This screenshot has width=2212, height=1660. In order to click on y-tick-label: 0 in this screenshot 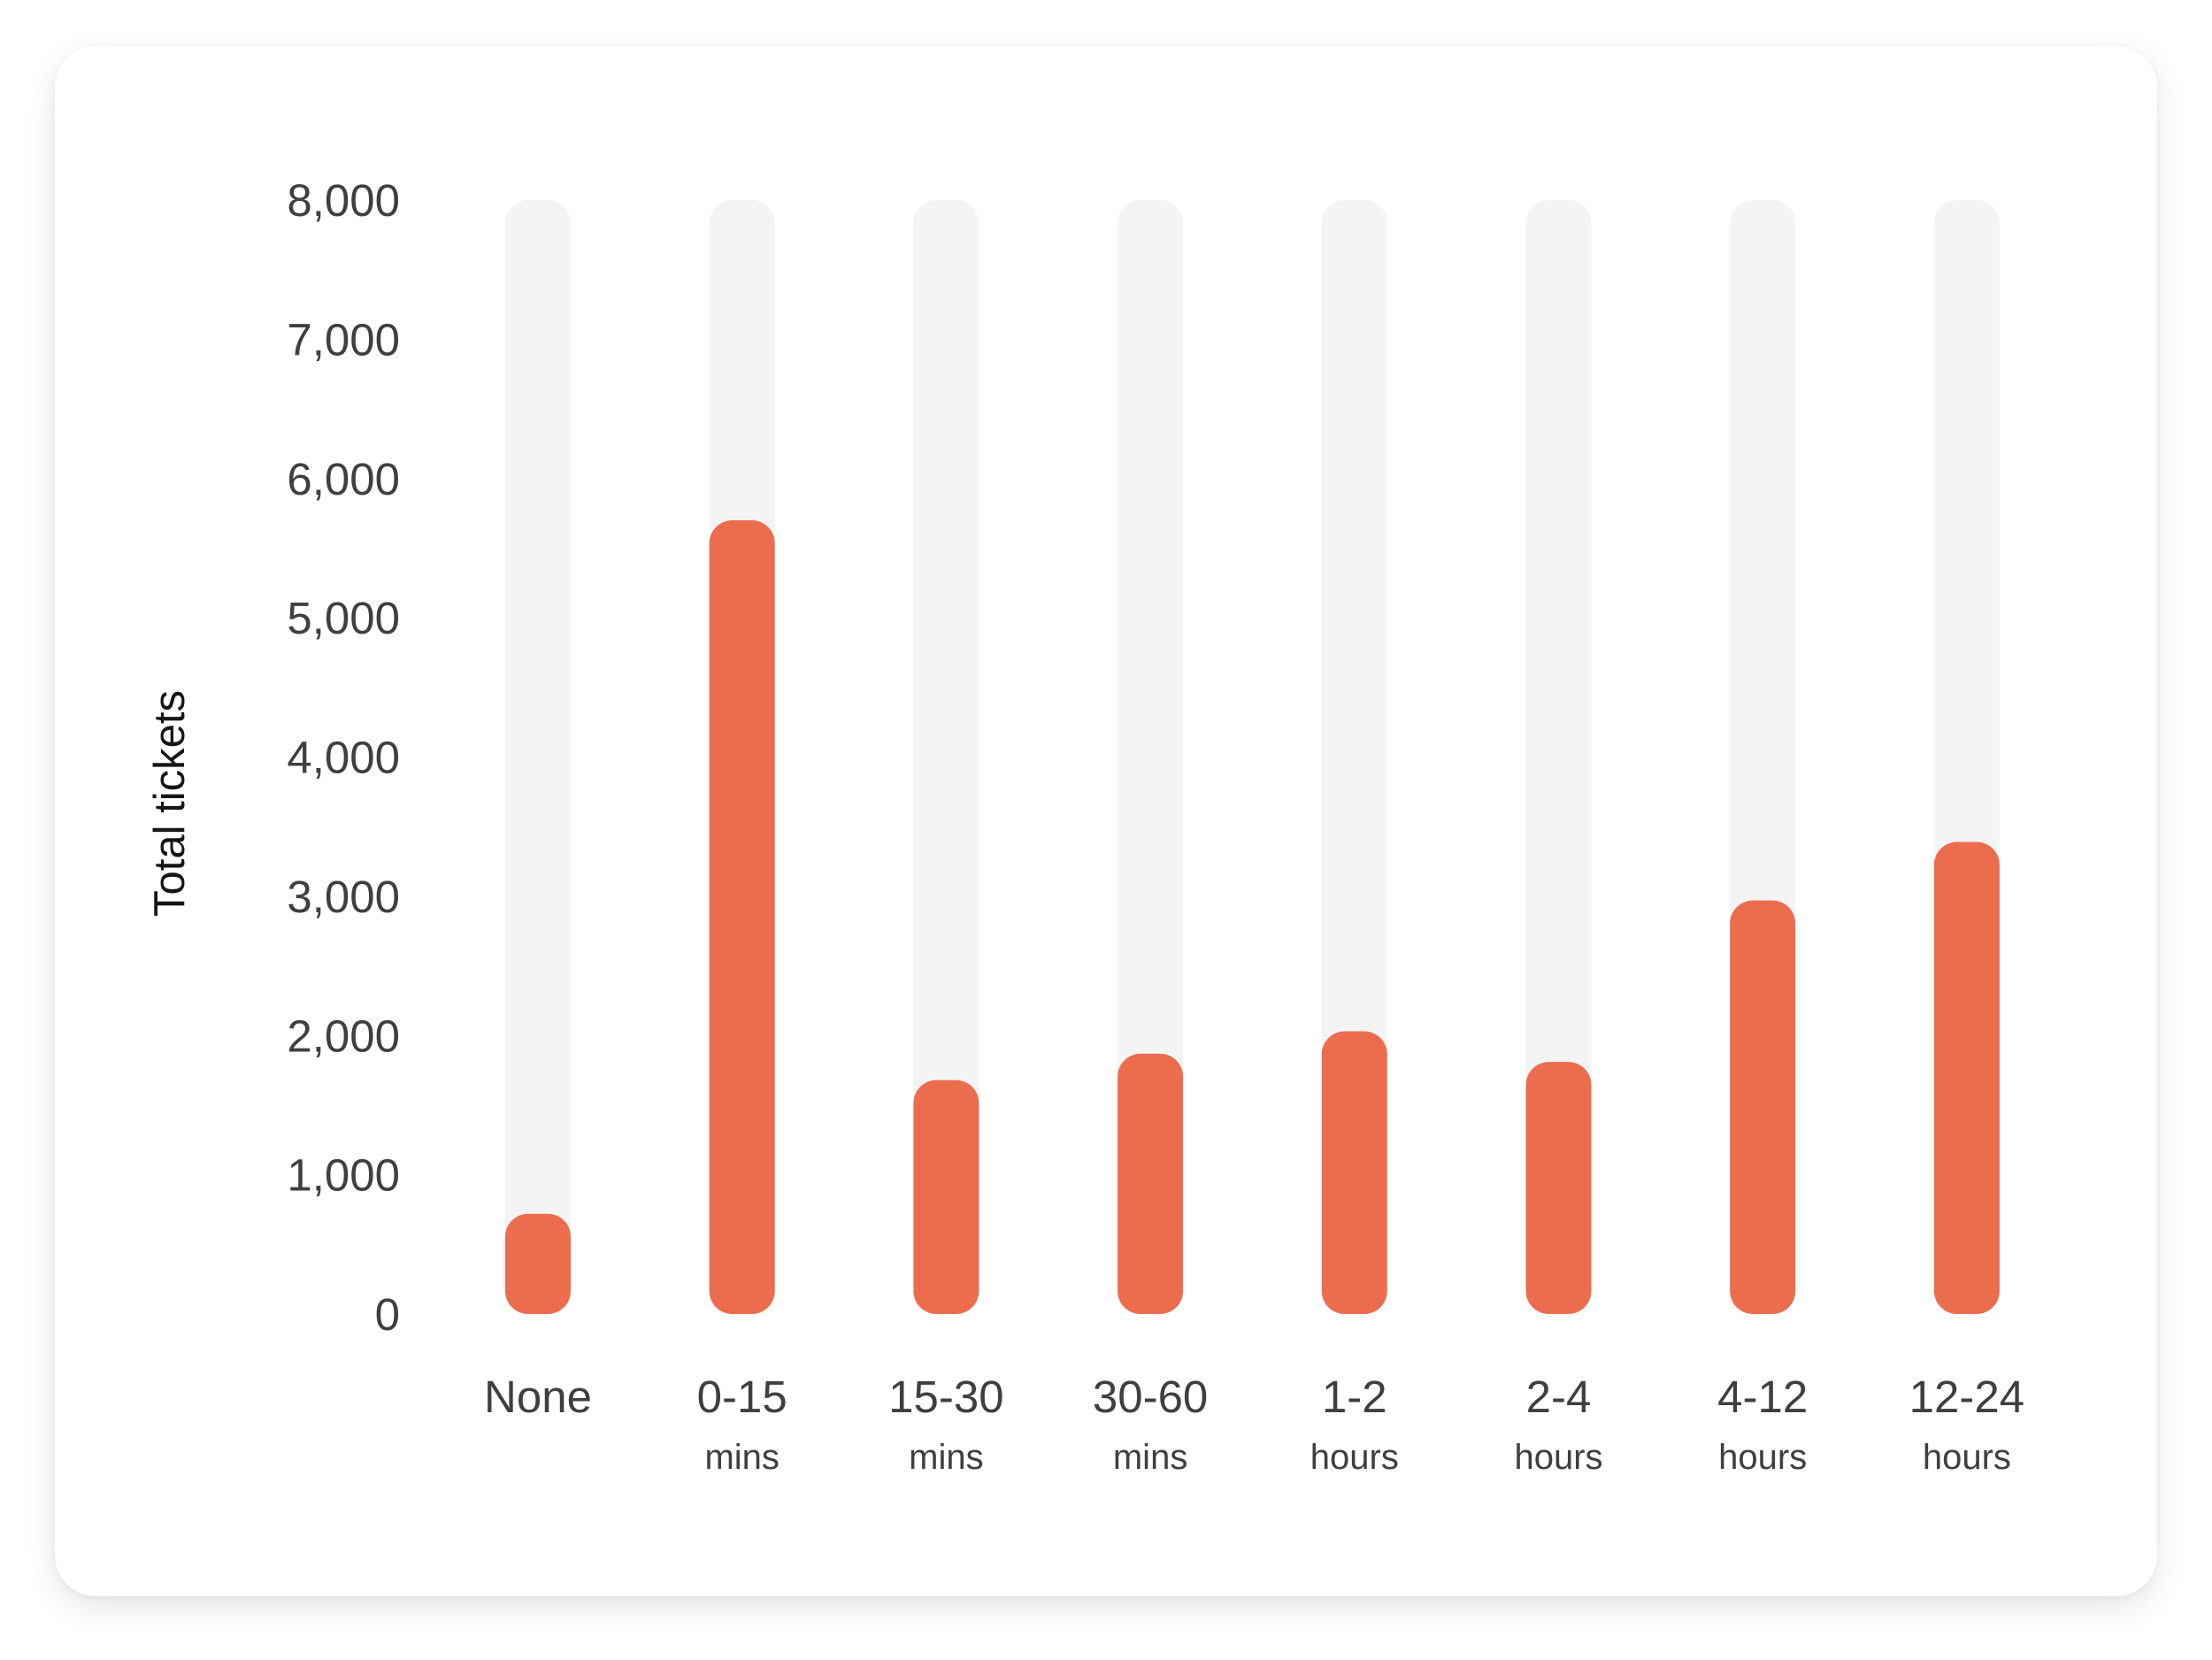, I will do `click(388, 1314)`.